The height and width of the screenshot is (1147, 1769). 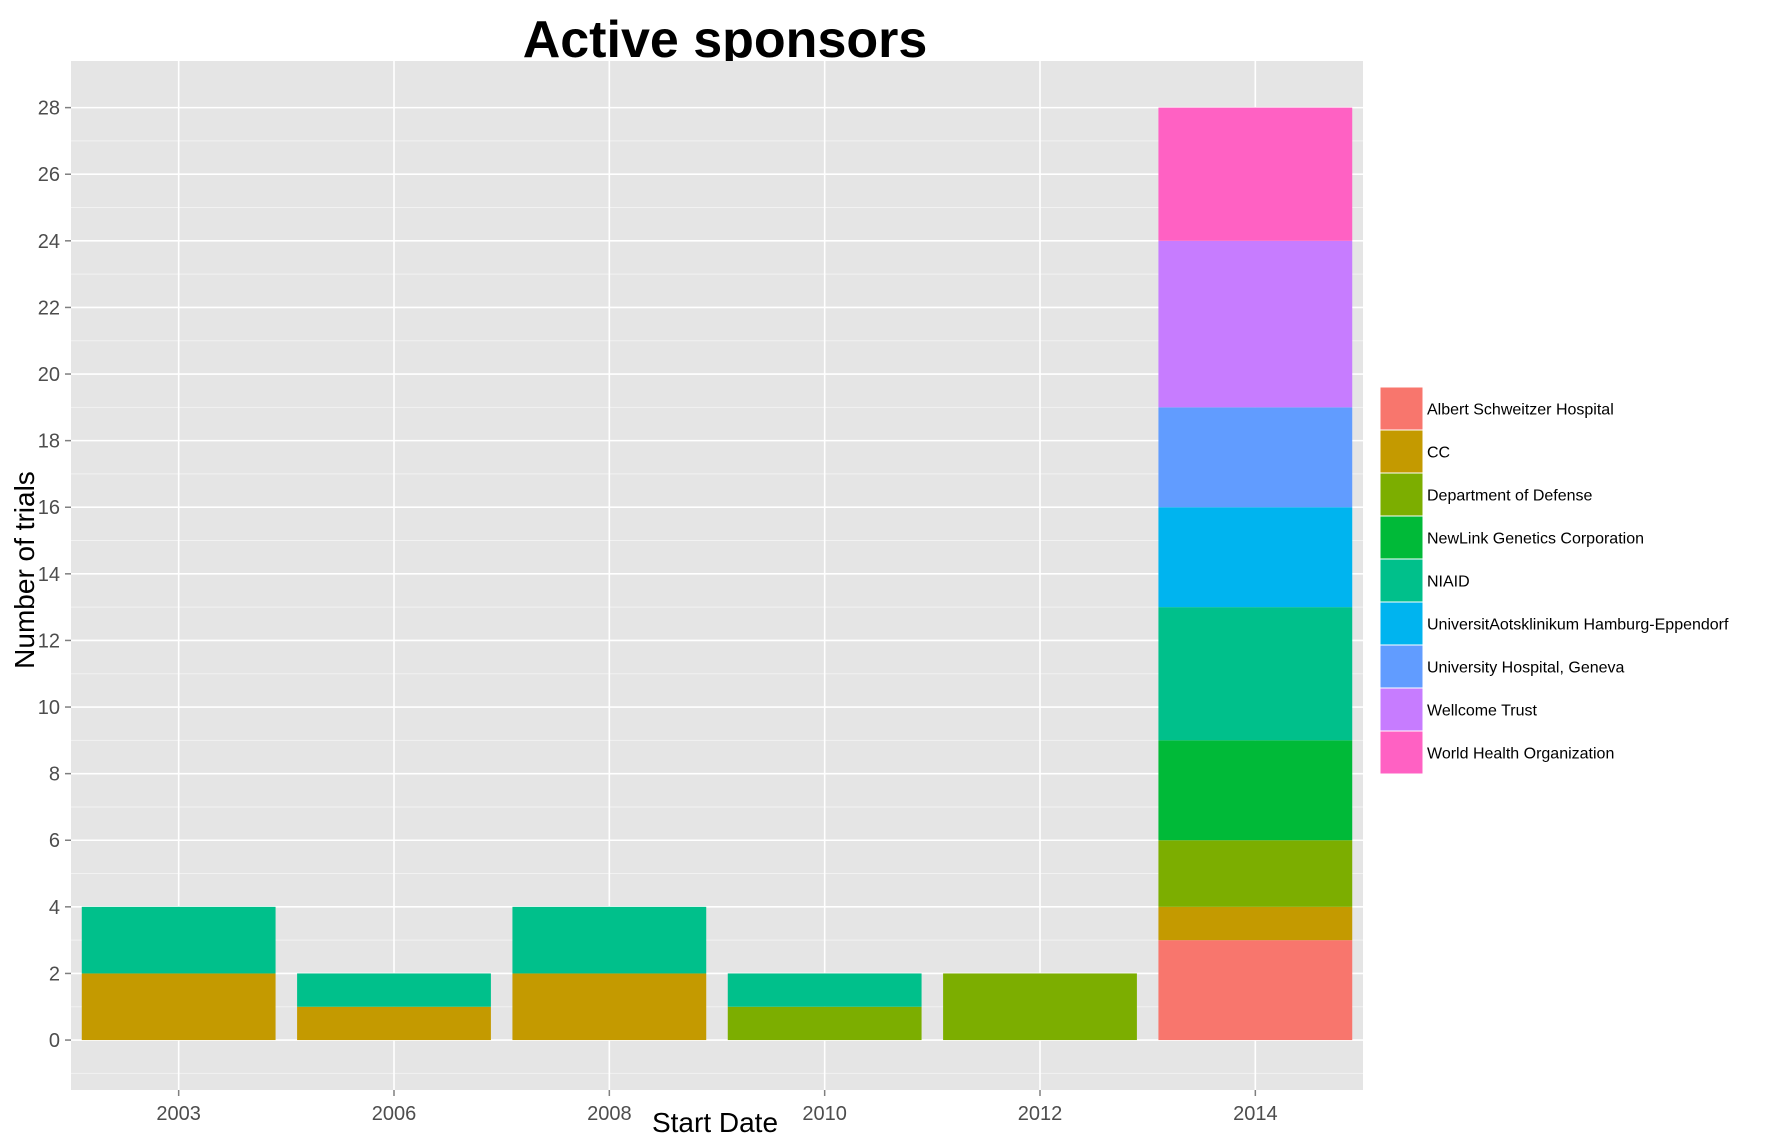 What do you see at coordinates (394, 1114) in the screenshot?
I see `x-tick-label: 2006` at bounding box center [394, 1114].